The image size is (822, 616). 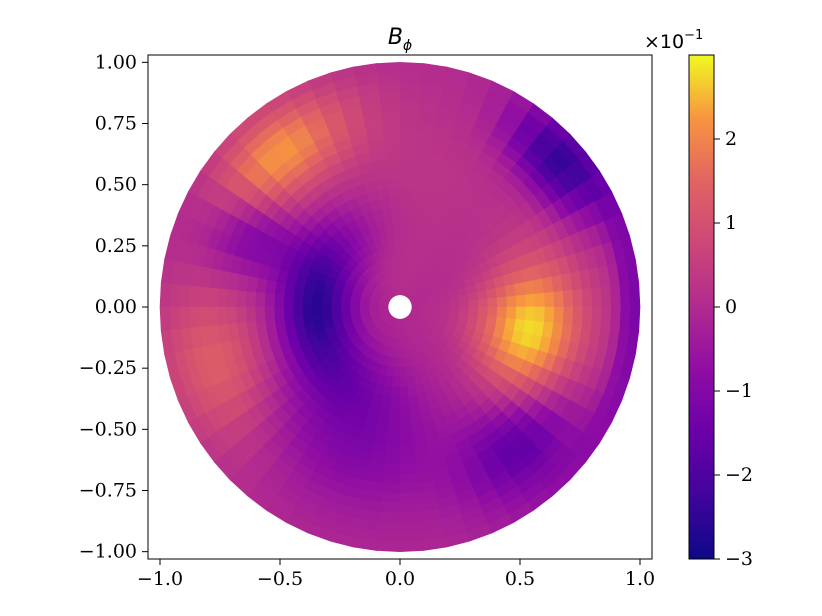 What do you see at coordinates (701, 307) in the screenshot?
I see `colorbar` at bounding box center [701, 307].